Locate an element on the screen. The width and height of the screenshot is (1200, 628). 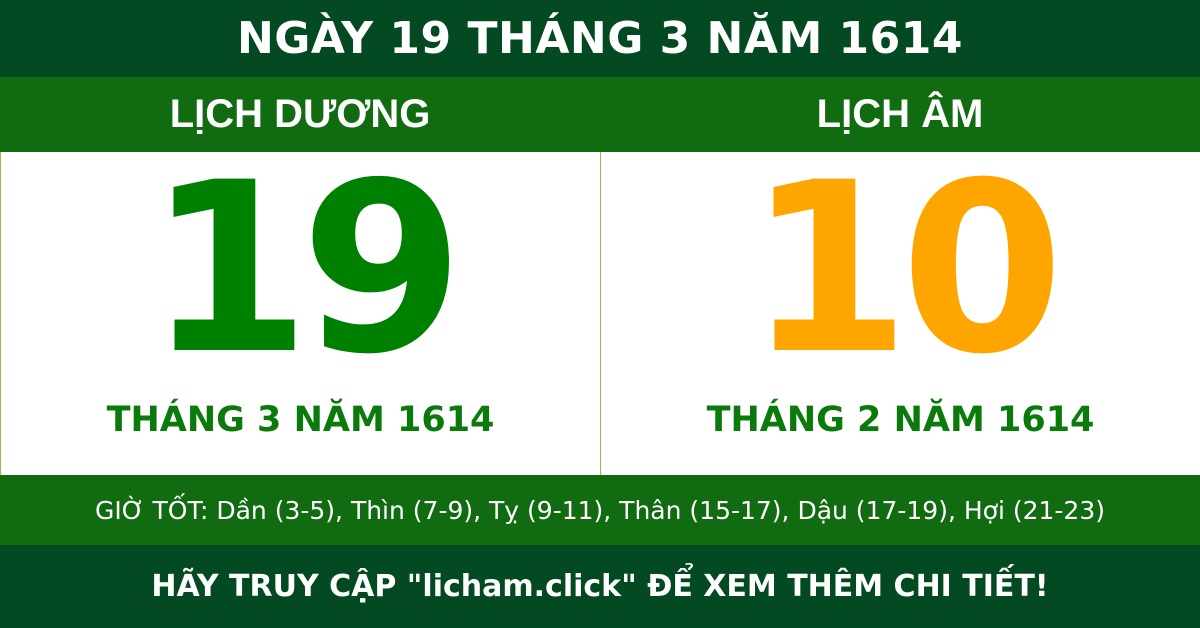
calendar-headings: LỊCH DƯƠNG LỊCH ÂM is located at coordinates (600, 114).